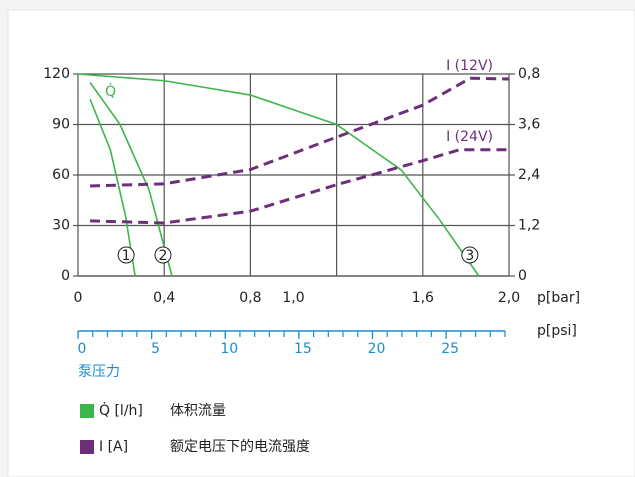 The height and width of the screenshot is (477, 635). I want to click on psi-axis-label: p[psi], so click(557, 331).